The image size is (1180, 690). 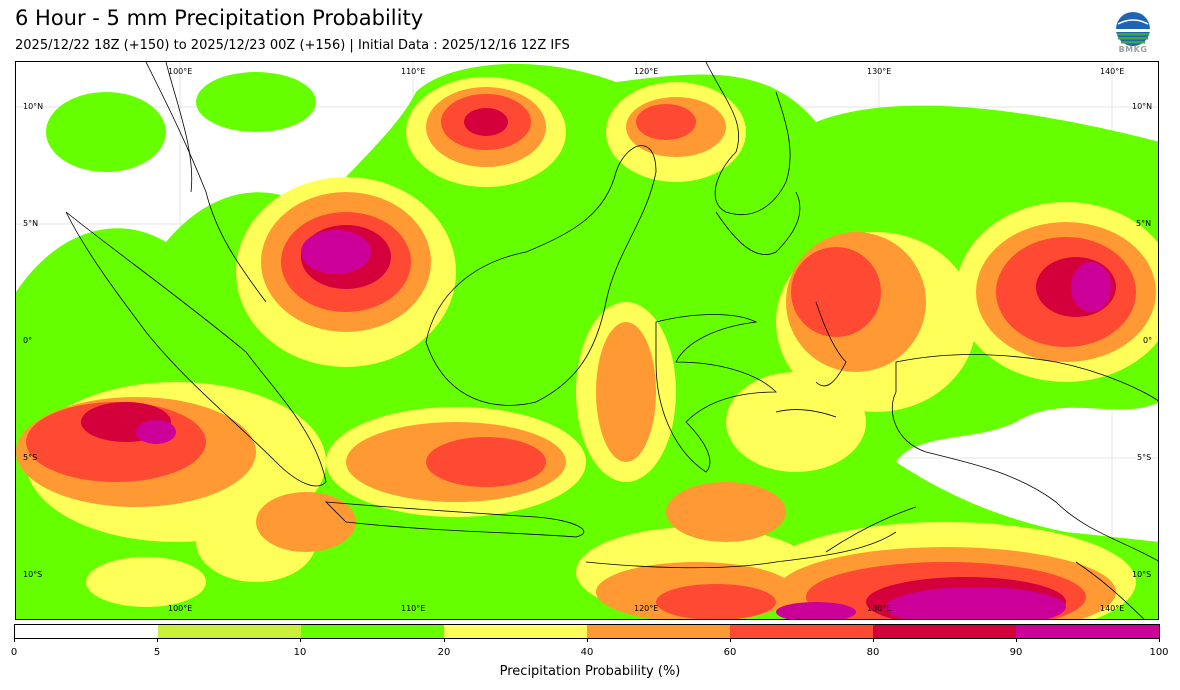 What do you see at coordinates (587, 652) in the screenshot?
I see `colorbar-tick-40: 40` at bounding box center [587, 652].